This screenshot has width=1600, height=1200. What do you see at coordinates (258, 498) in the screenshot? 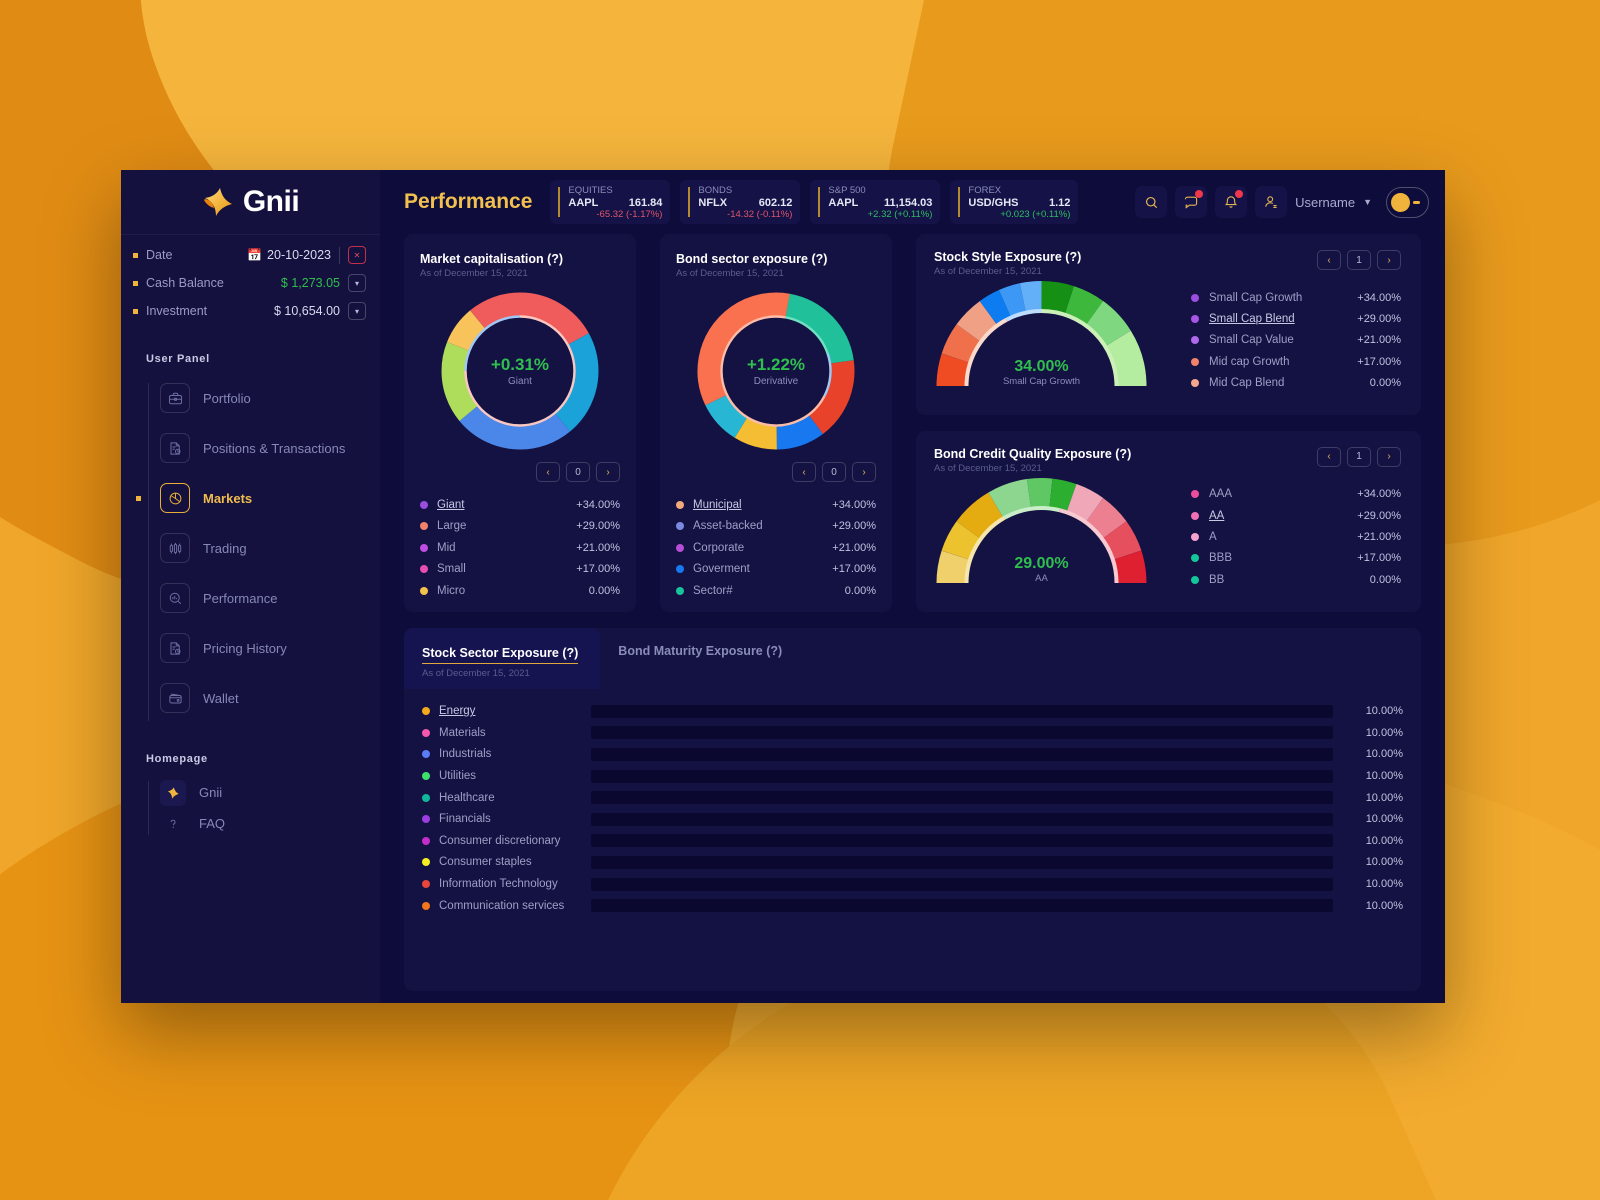
I see `sidebar-item-markets: Markets` at bounding box center [258, 498].